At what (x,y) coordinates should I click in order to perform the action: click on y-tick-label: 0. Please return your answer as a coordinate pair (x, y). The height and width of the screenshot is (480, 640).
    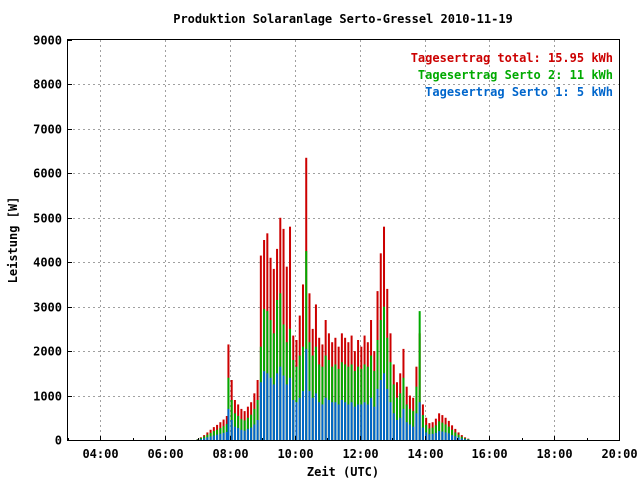
    Looking at the image, I should click on (58, 441).